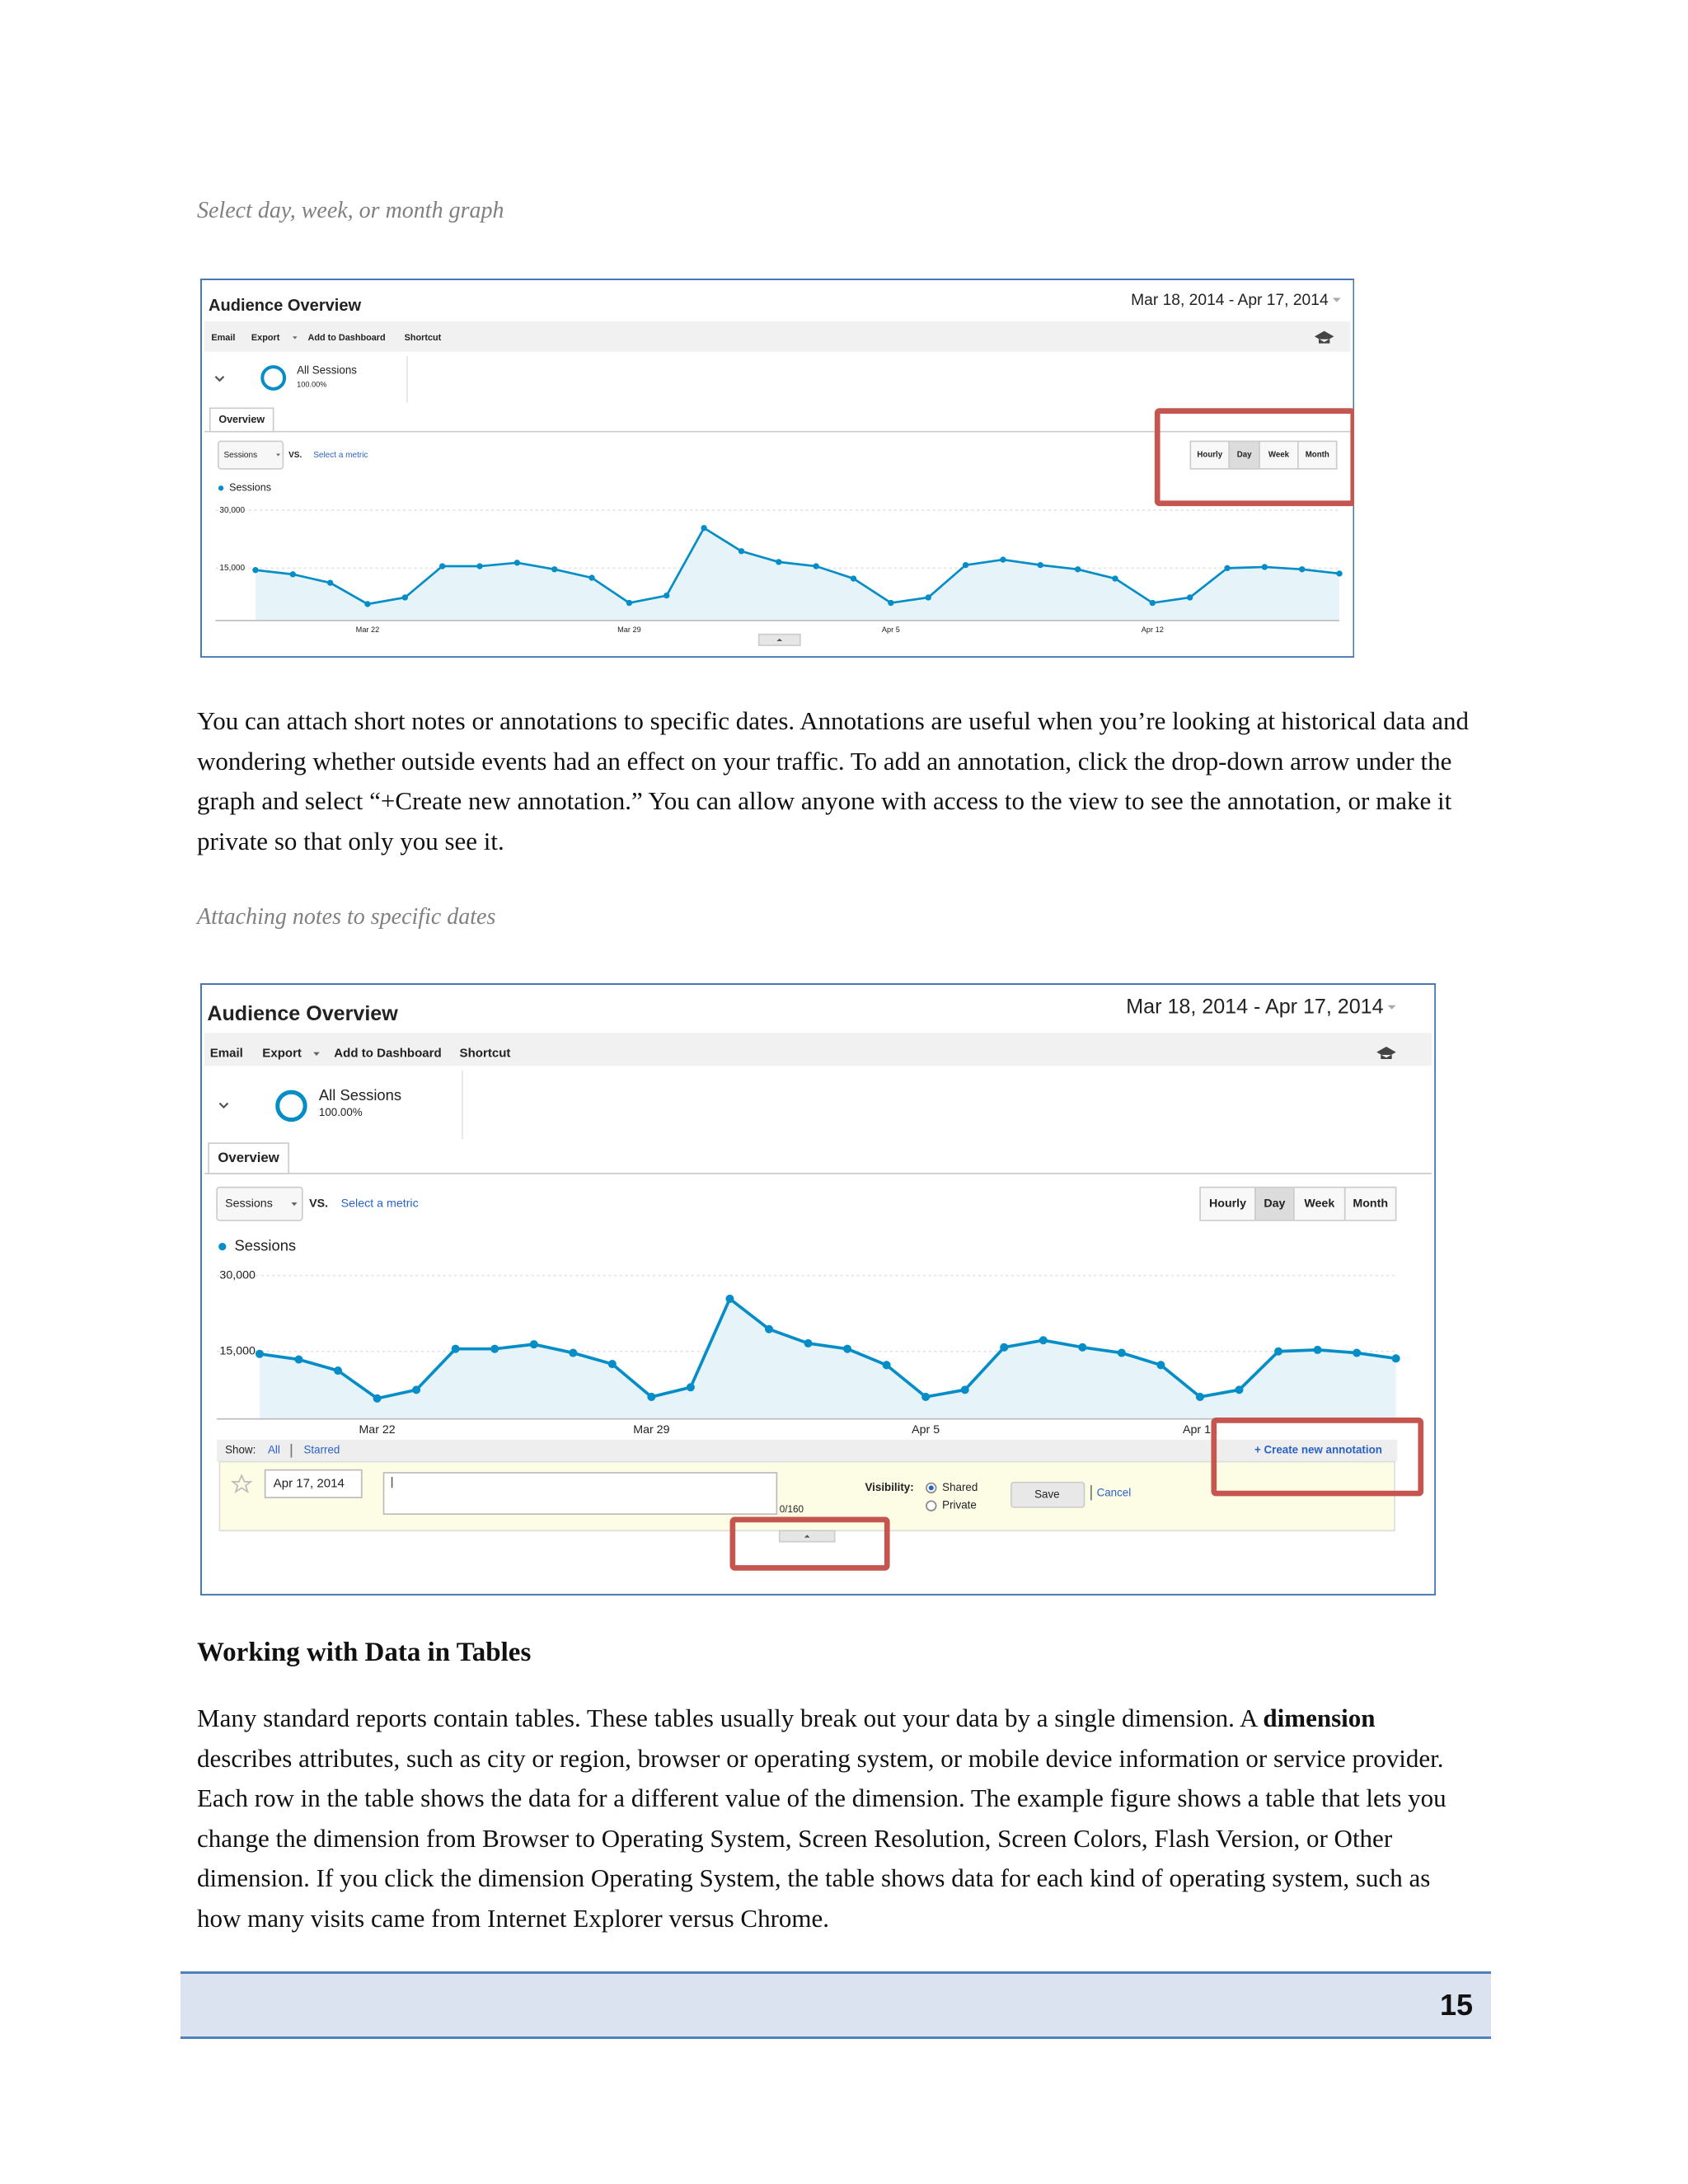 The image size is (1688, 2184). What do you see at coordinates (1048, 1494) in the screenshot?
I see `save-button` at bounding box center [1048, 1494].